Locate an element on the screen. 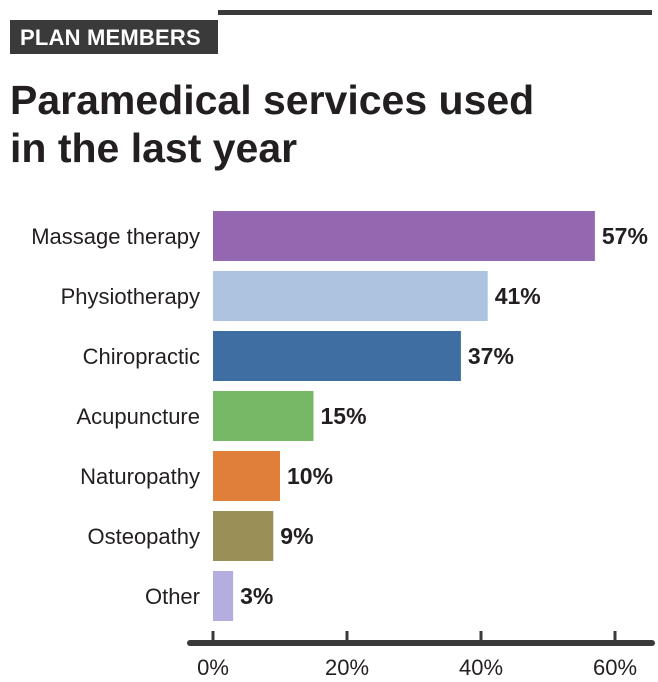 The image size is (658, 682). value-label: 10% is located at coordinates (310, 476).